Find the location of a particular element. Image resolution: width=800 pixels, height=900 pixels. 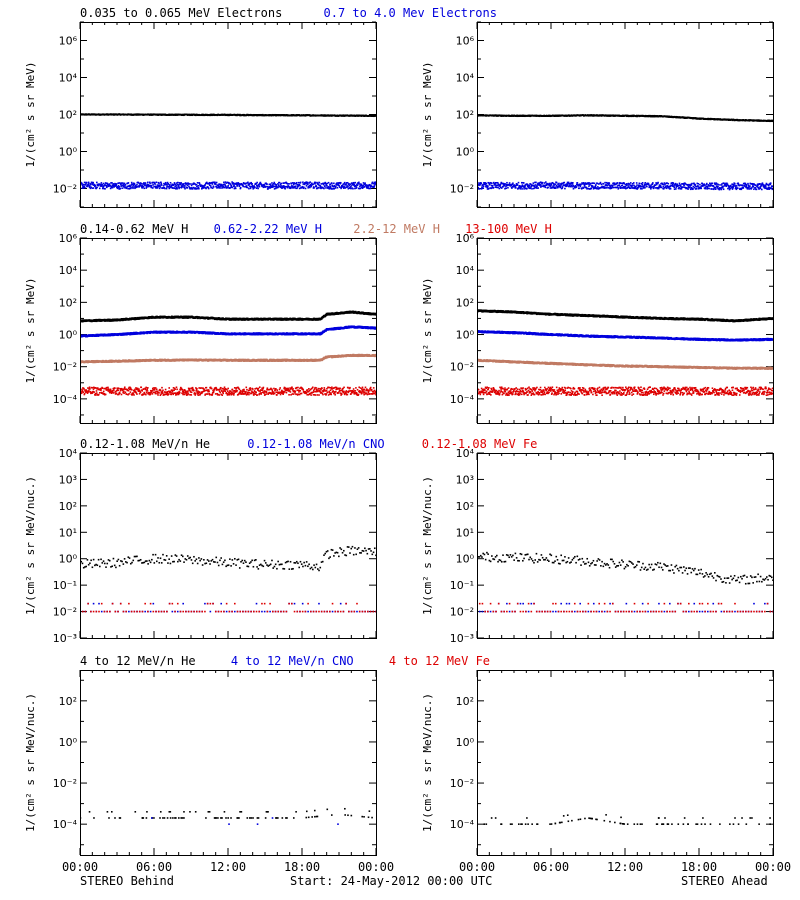

y-axis-title: 1/(cm² s sr MeV) is located at coordinates (30, 331).